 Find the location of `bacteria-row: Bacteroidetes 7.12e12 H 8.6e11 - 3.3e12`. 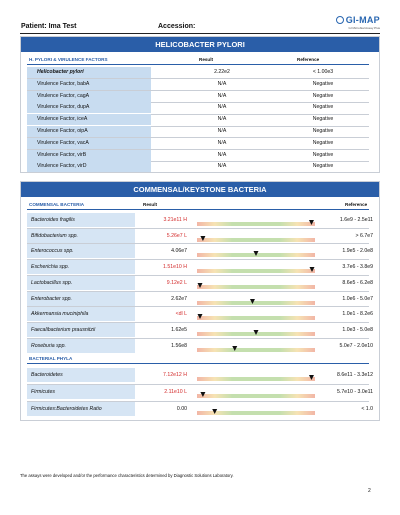

bacteria-row: Bacteroidetes 7.12e12 H 8.6e11 - 3.3e12 is located at coordinates (200, 375).